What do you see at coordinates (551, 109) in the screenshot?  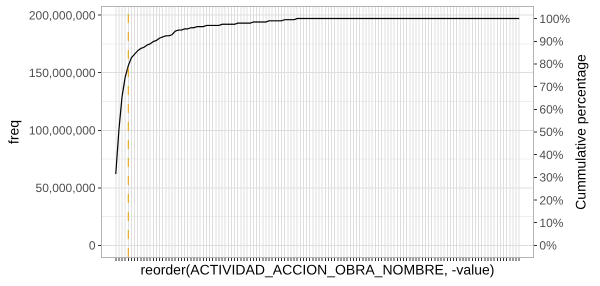 I see `y2-tick-label: 60%` at bounding box center [551, 109].